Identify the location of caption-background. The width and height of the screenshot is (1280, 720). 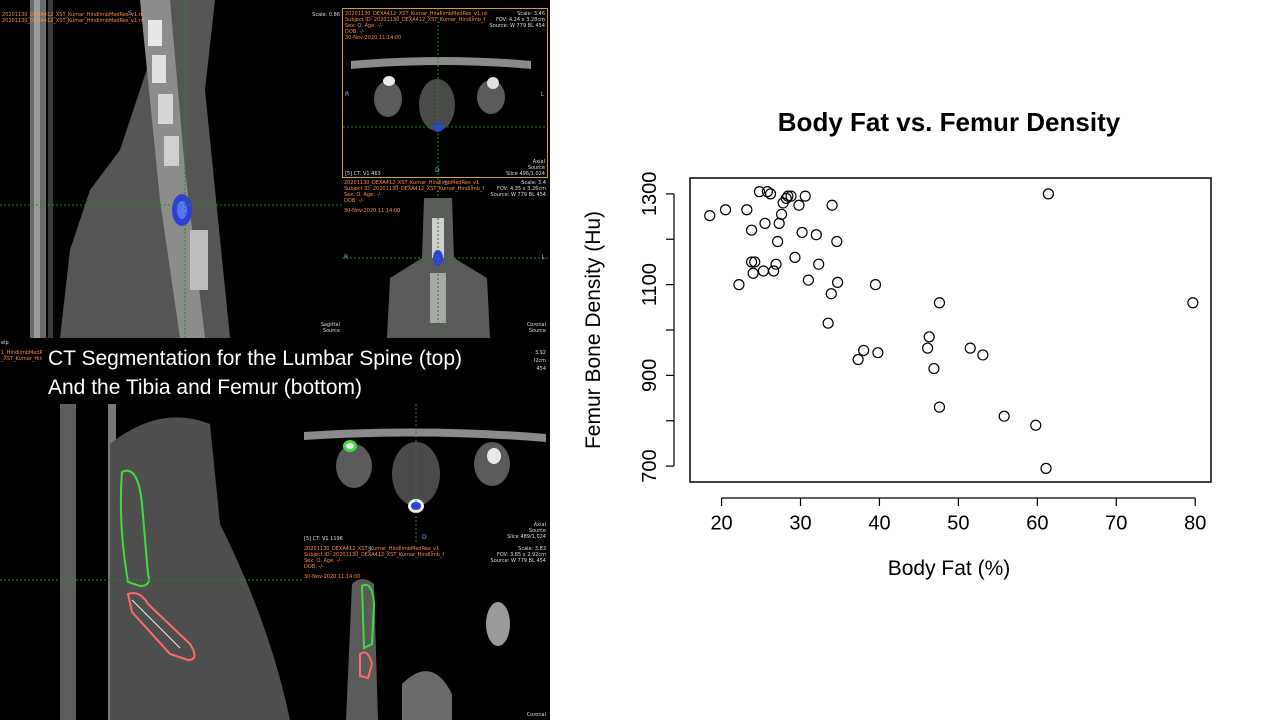
(288, 372).